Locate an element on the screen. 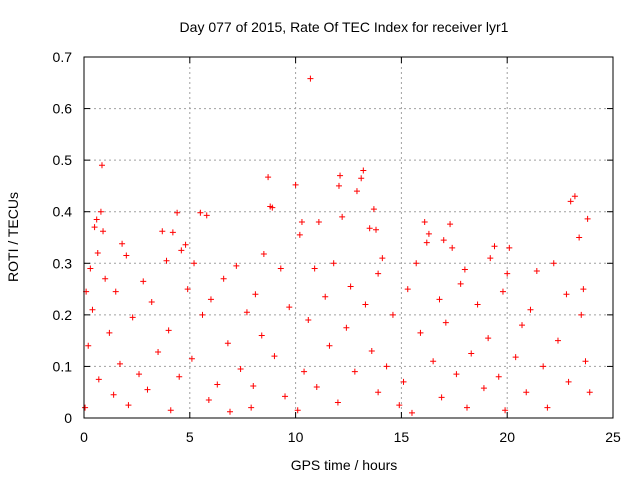 This screenshot has width=640, height=480. y-tick-label: 0.2 is located at coordinates (63, 315).